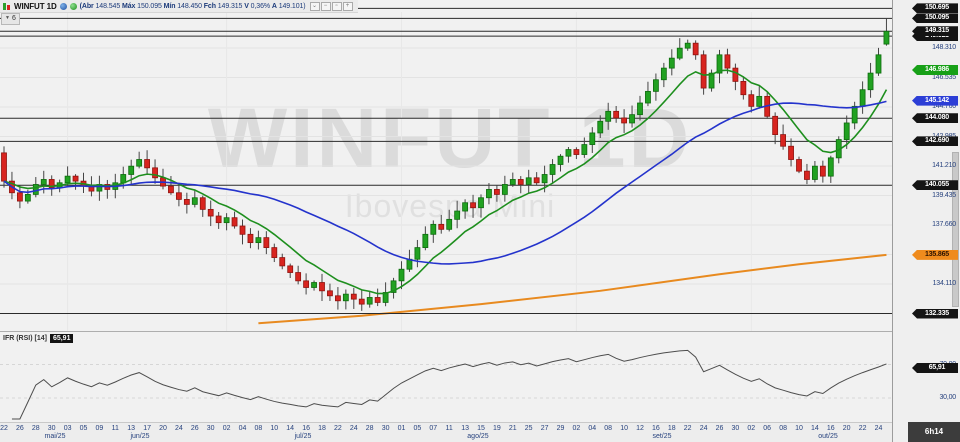 This screenshot has width=960, height=442. Describe the element at coordinates (292, 6) in the screenshot. I see `last-value: 149.101)` at that location.